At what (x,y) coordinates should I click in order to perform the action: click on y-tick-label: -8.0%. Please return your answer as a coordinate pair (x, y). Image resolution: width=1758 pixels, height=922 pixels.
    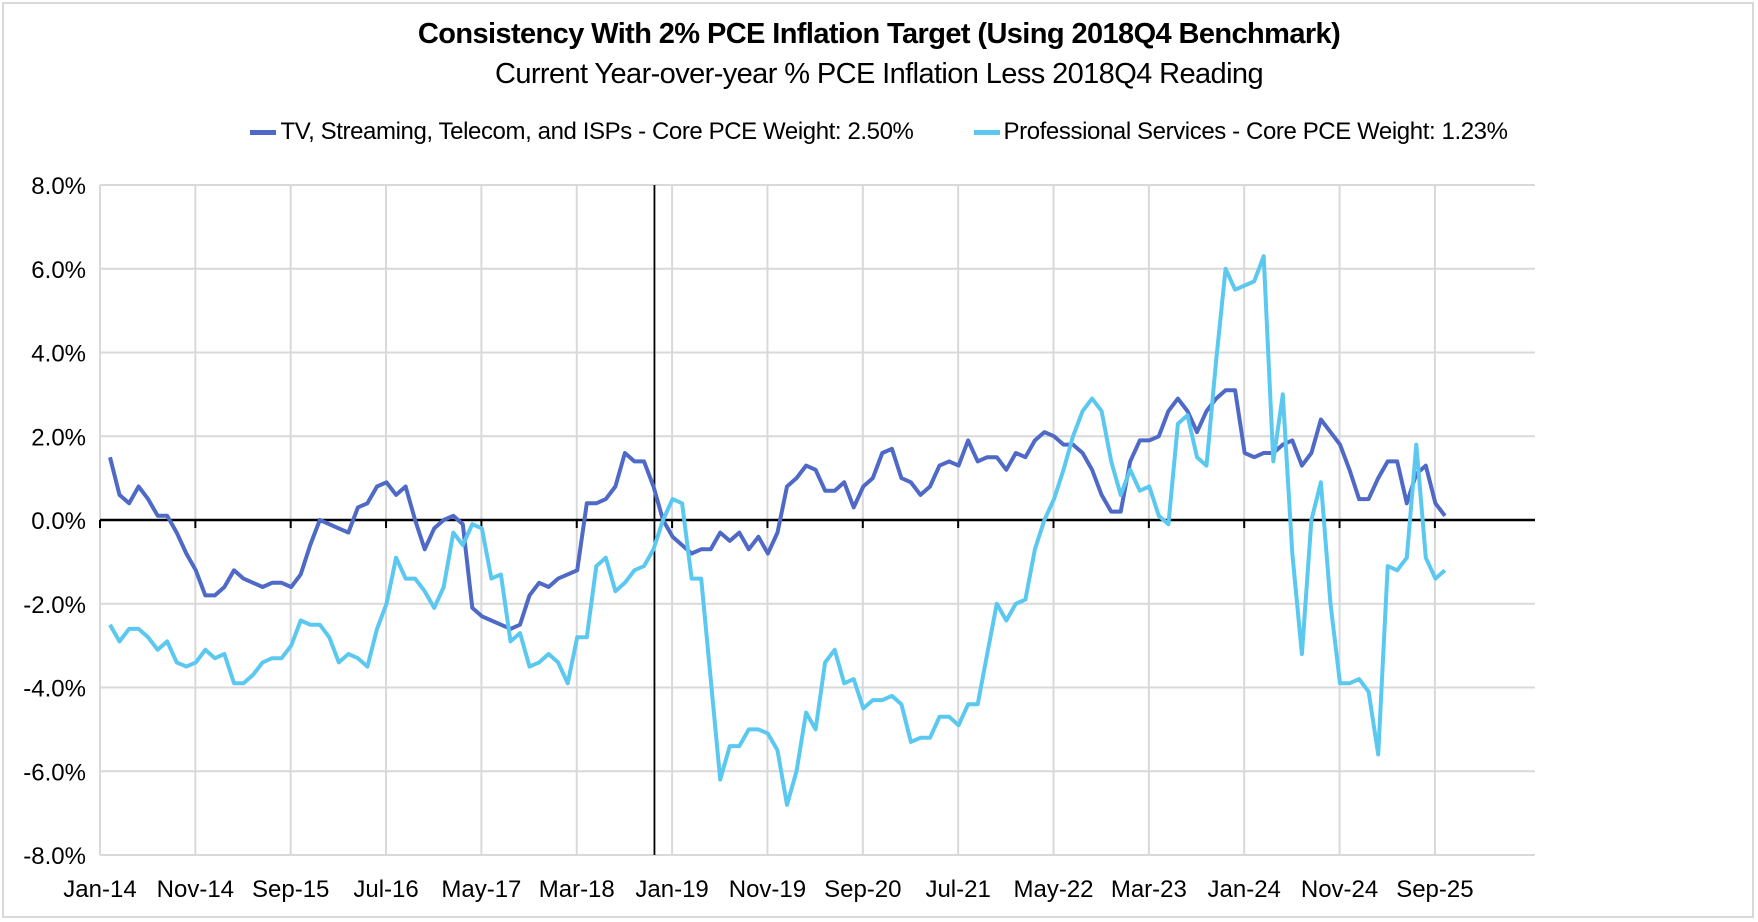
    Looking at the image, I should click on (54, 856).